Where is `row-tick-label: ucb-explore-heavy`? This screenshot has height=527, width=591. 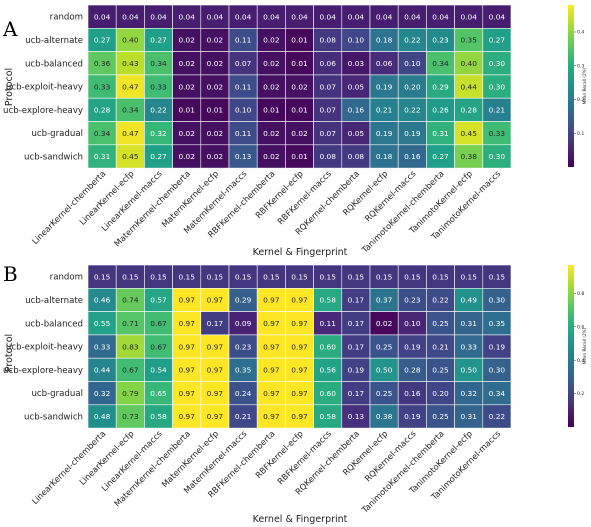 row-tick-label: ucb-explore-heavy is located at coordinates (43, 111).